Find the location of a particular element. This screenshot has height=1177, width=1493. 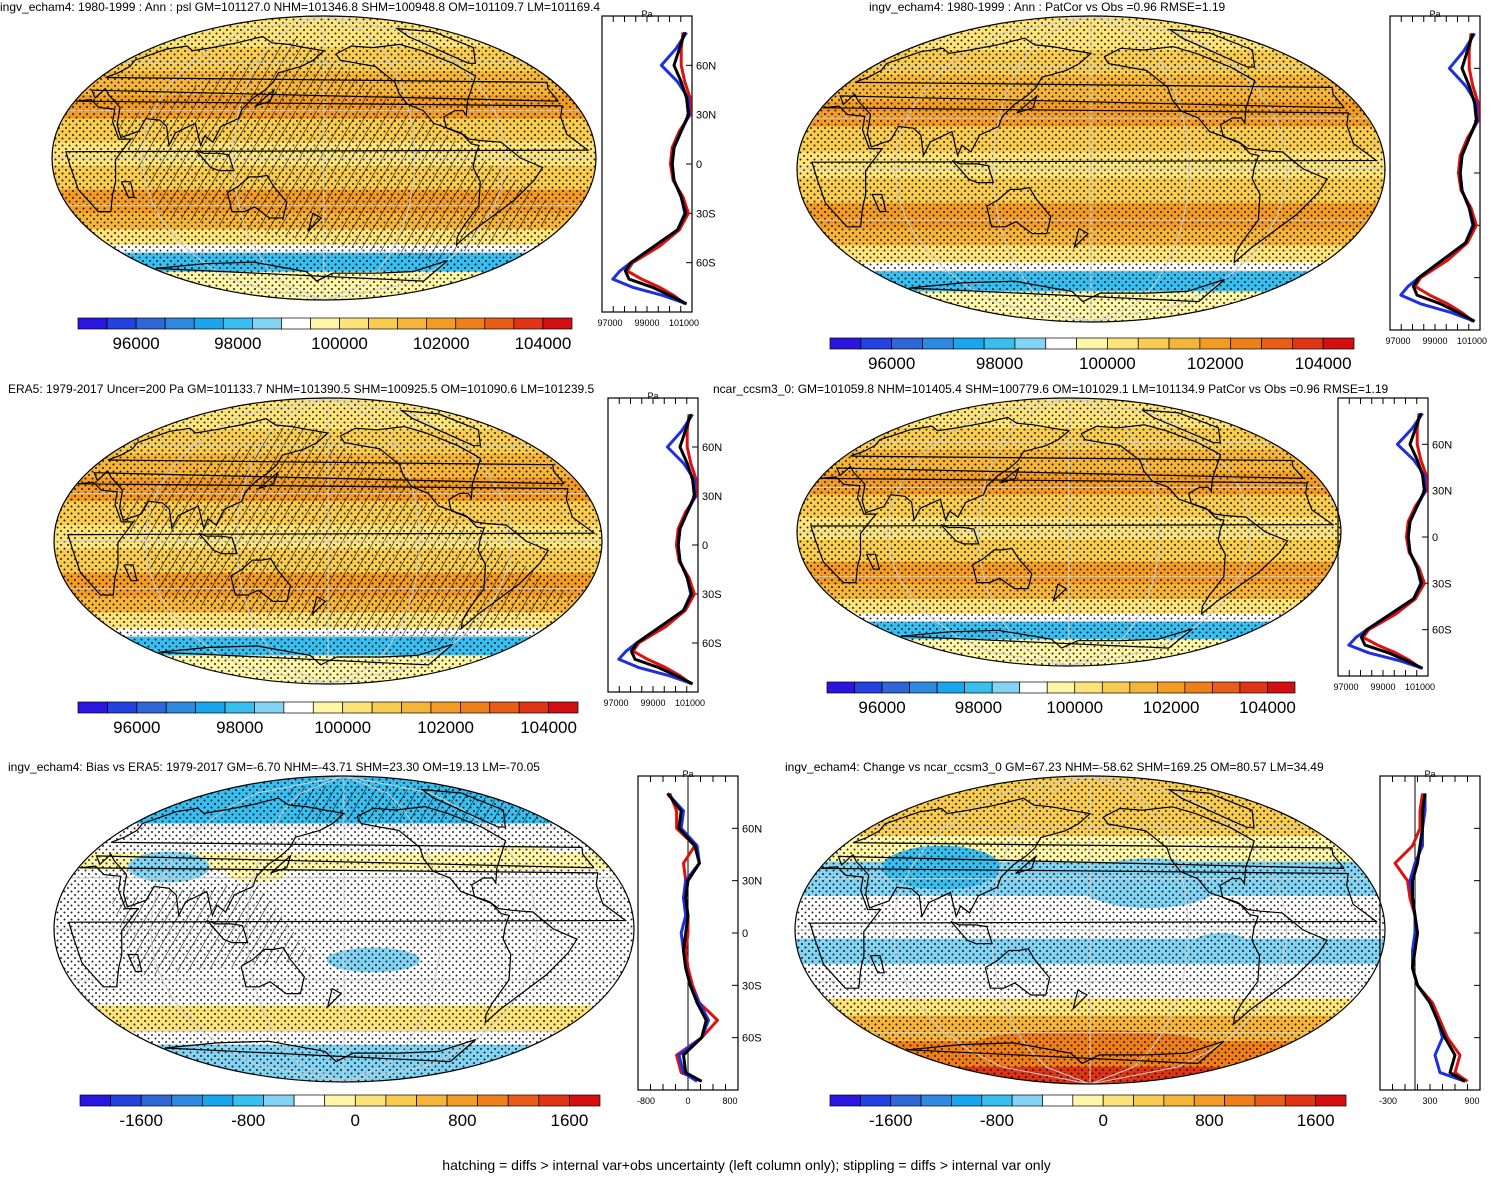

profile-tick-label: 800 is located at coordinates (729, 1101).